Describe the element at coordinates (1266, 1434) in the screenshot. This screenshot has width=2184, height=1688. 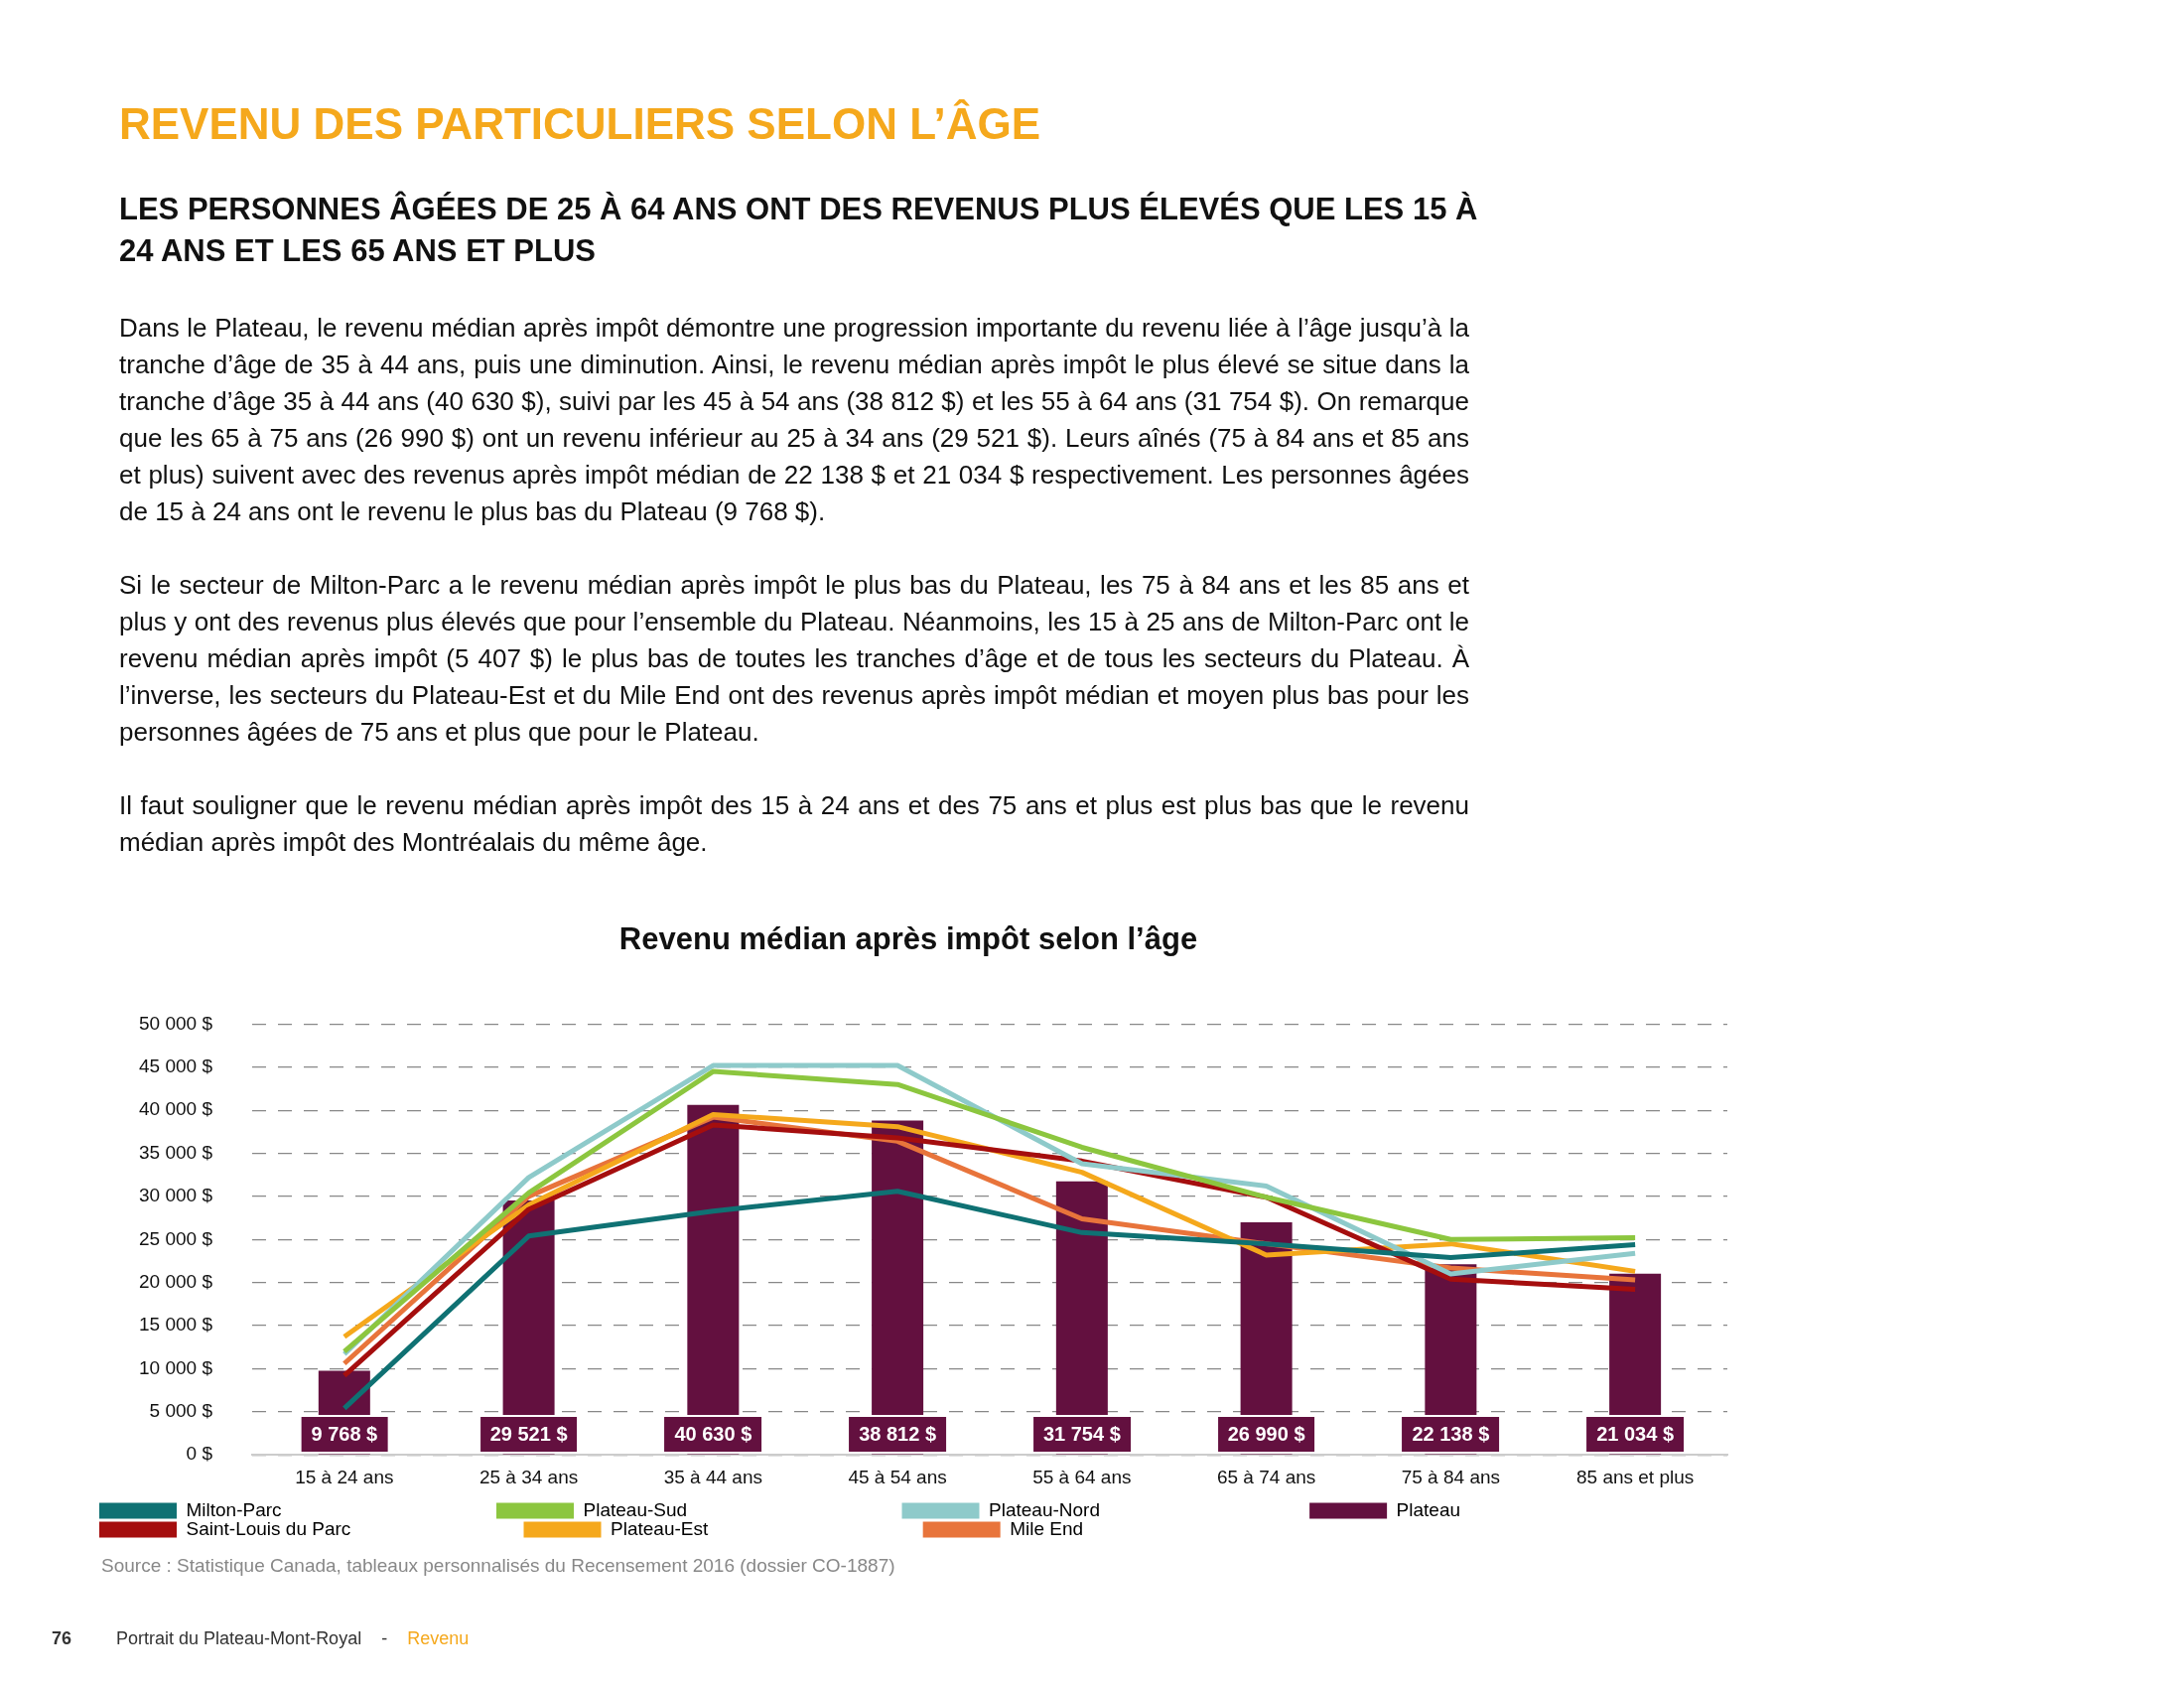
I see `data-label: 26 990 $` at that location.